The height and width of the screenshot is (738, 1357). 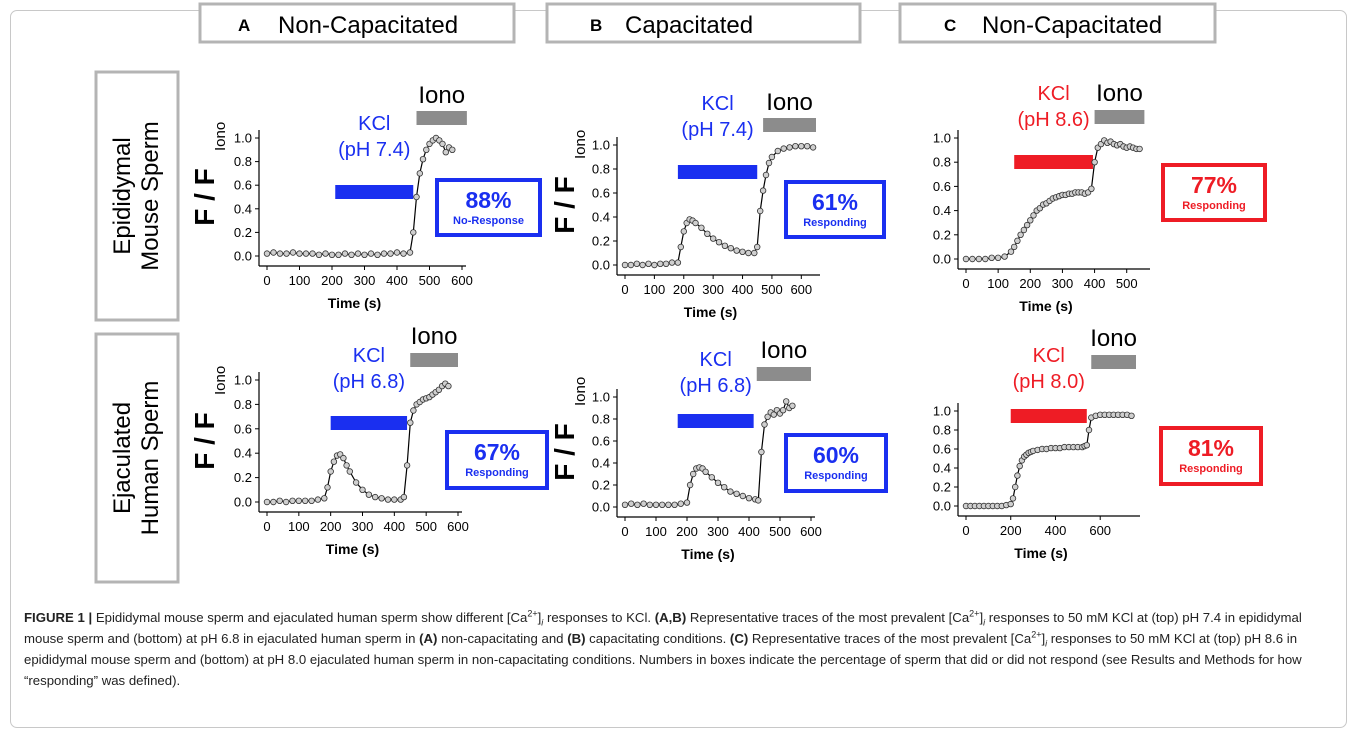 I want to click on caption-text: ], so click(x=539, y=617).